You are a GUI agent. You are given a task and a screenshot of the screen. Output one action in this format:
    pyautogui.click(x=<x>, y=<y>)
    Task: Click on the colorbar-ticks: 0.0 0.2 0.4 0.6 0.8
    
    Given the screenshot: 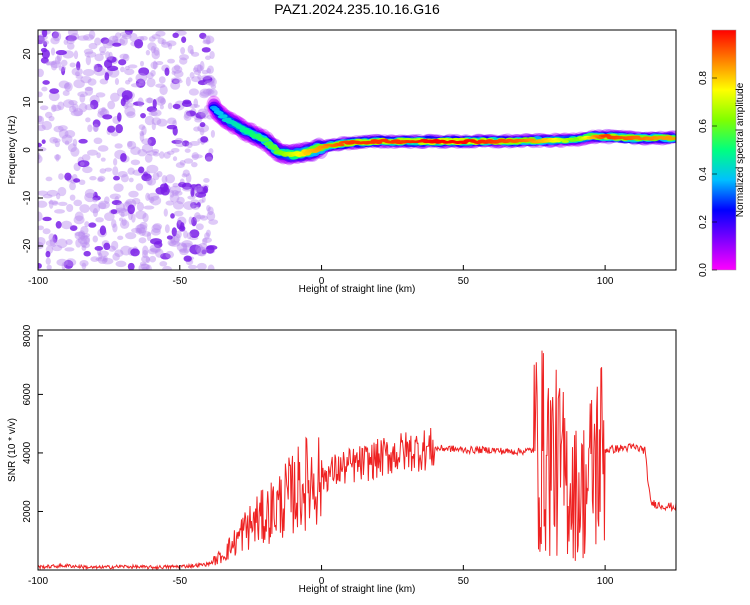 What is the action you would take?
    pyautogui.click(x=707, y=174)
    